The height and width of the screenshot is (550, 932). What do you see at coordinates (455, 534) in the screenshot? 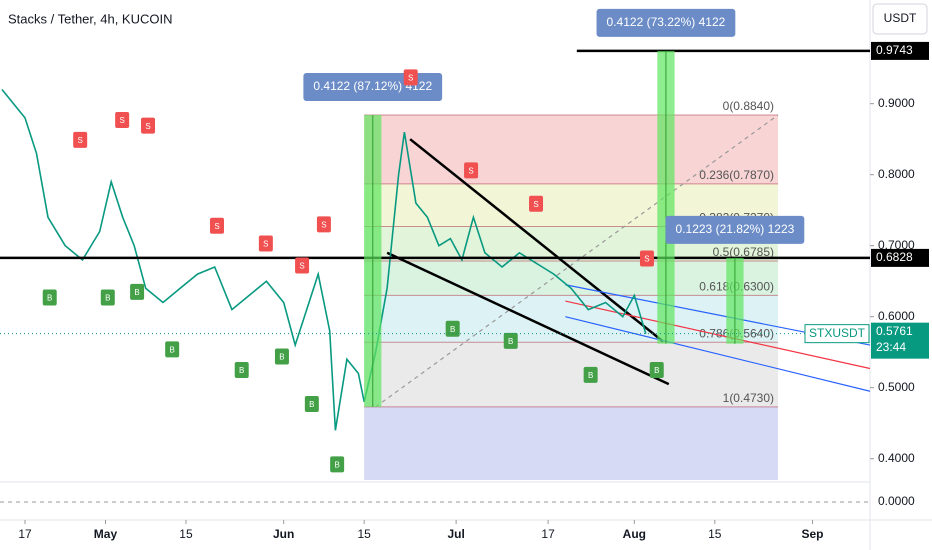
I see `x-tick-label: Jul` at bounding box center [455, 534].